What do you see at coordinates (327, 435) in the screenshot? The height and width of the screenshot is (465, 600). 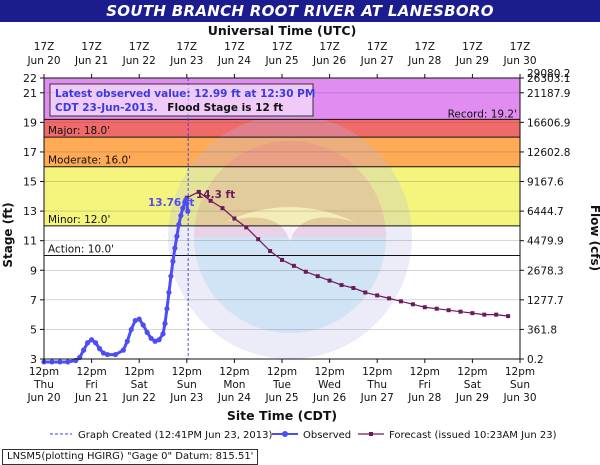 I see `legend-observed-label: Observed` at bounding box center [327, 435].